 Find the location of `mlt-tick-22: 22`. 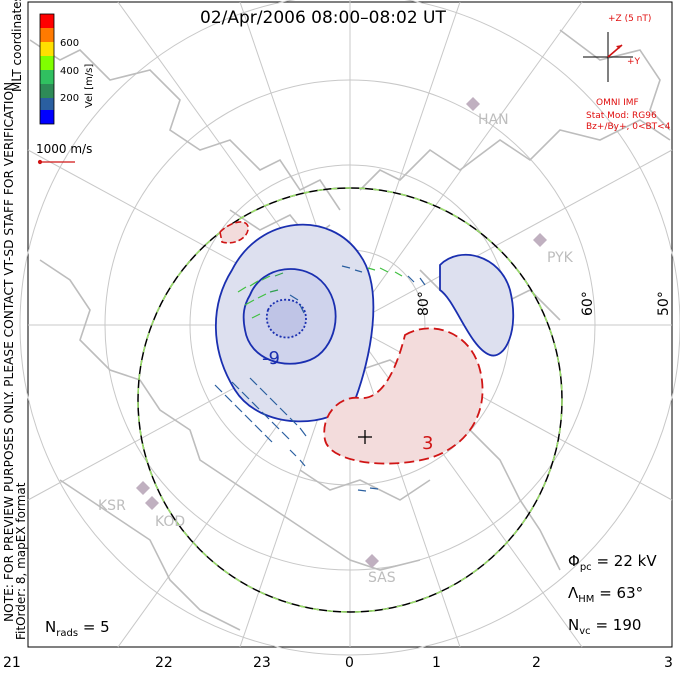

mlt-tick-22: 22 is located at coordinates (164, 663).